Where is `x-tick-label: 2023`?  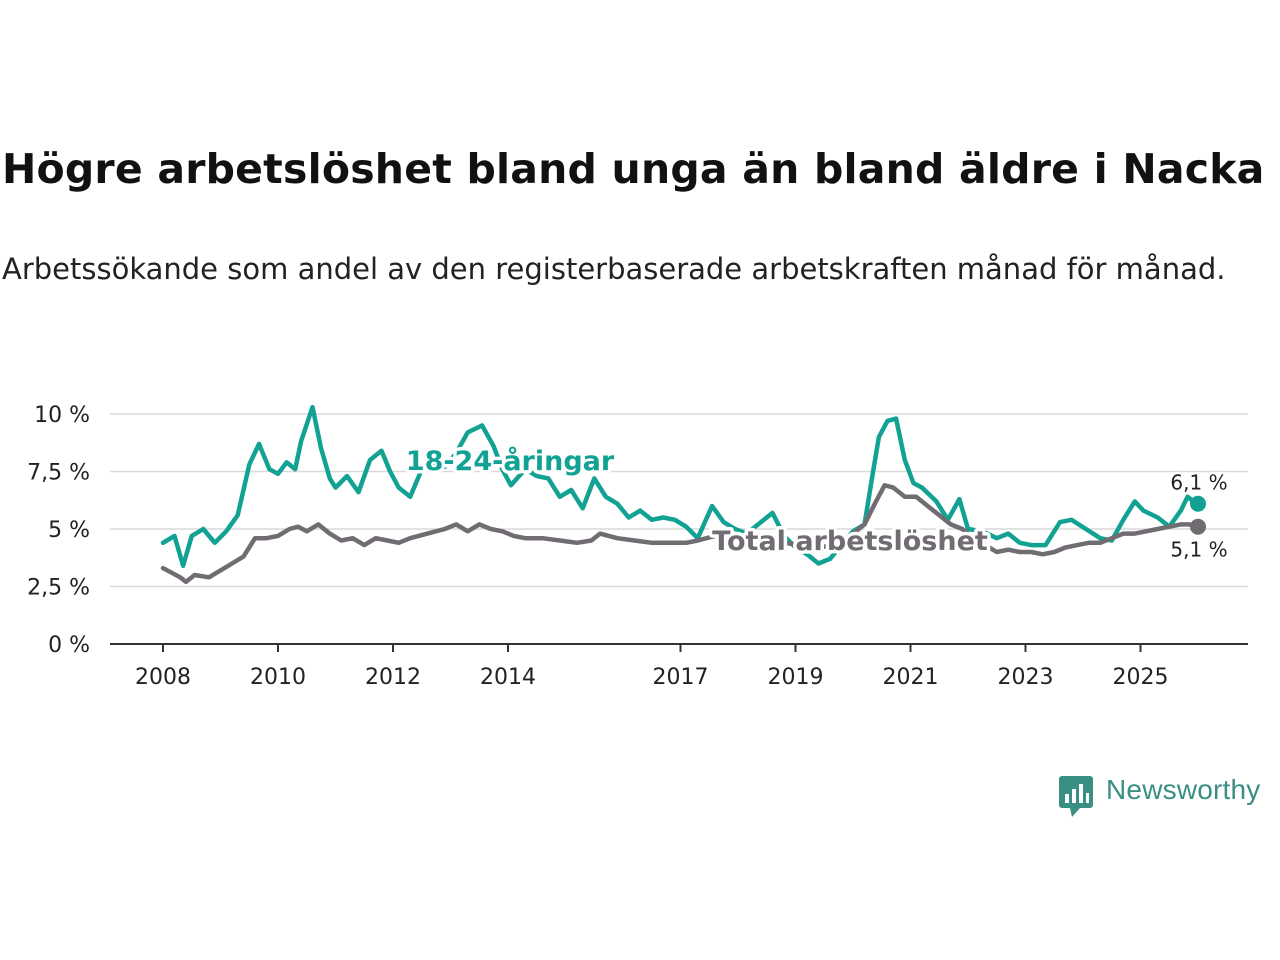 x-tick-label: 2023 is located at coordinates (1026, 677).